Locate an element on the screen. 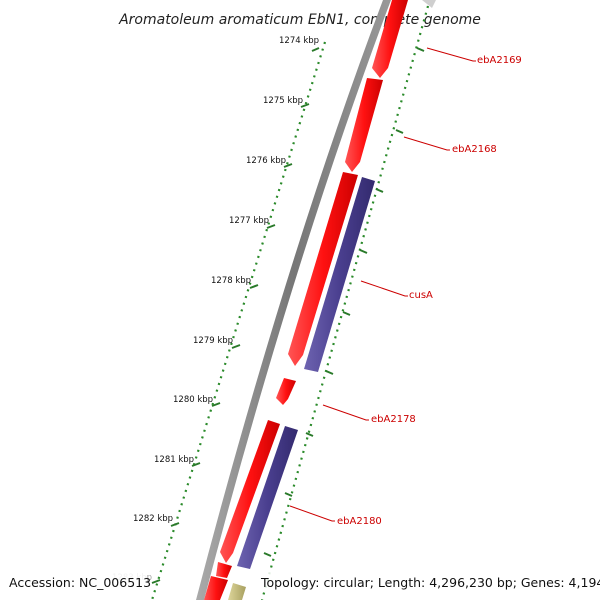  tick-label: 1275 kbp is located at coordinates (283, 101).